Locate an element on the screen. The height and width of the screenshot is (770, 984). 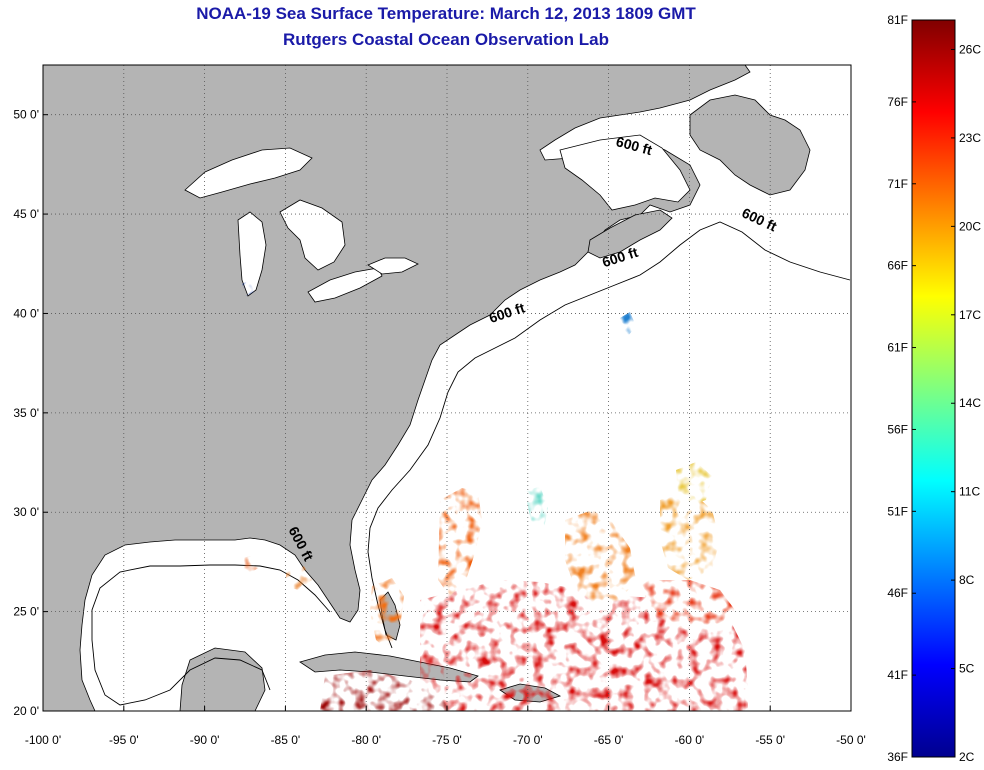
y-tick-label: 50 0' is located at coordinates (26, 115).